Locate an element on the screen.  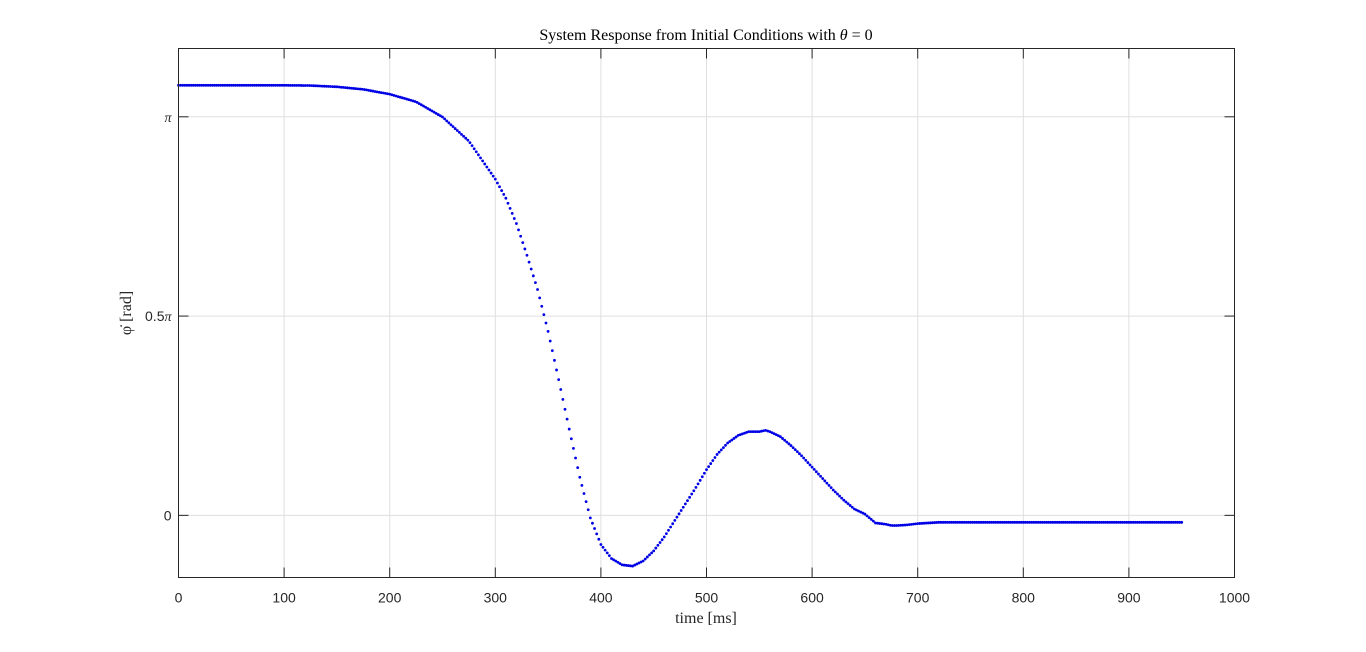
x-tick-label: 1000 is located at coordinates (1234, 598).